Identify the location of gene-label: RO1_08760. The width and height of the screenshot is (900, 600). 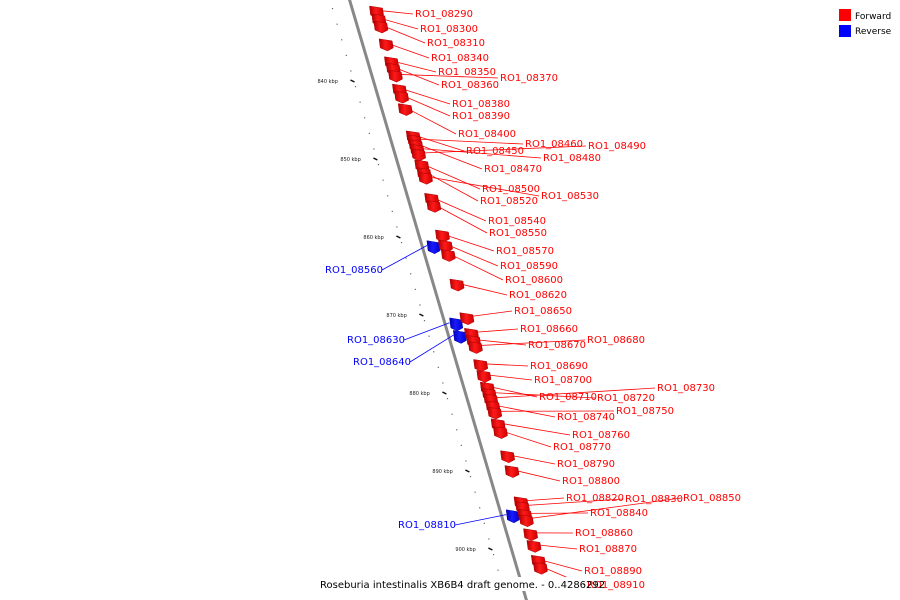
(601, 435).